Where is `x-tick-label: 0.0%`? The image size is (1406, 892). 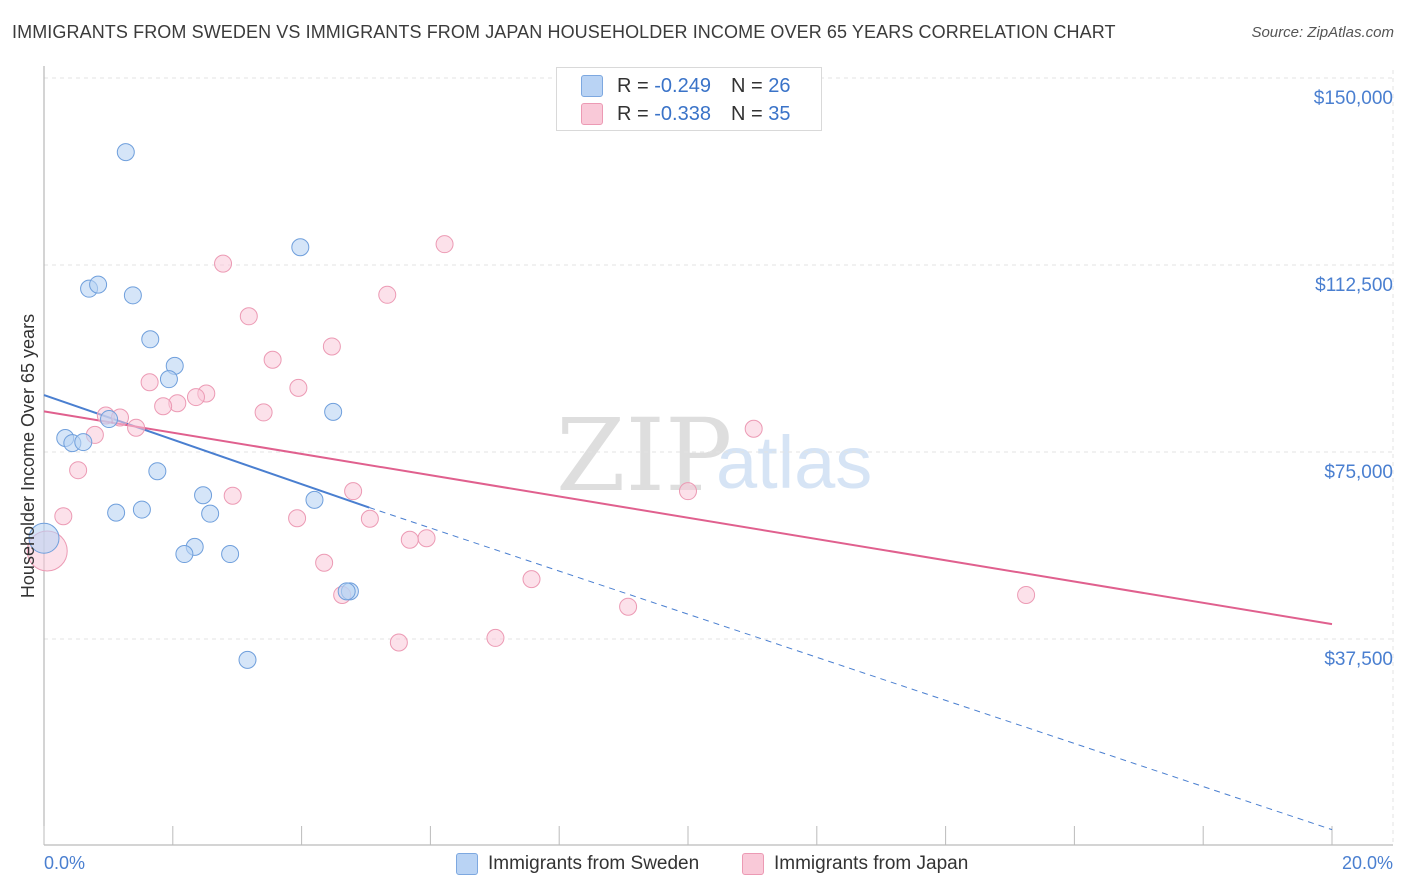
x-tick-label: 0.0% is located at coordinates (64, 863).